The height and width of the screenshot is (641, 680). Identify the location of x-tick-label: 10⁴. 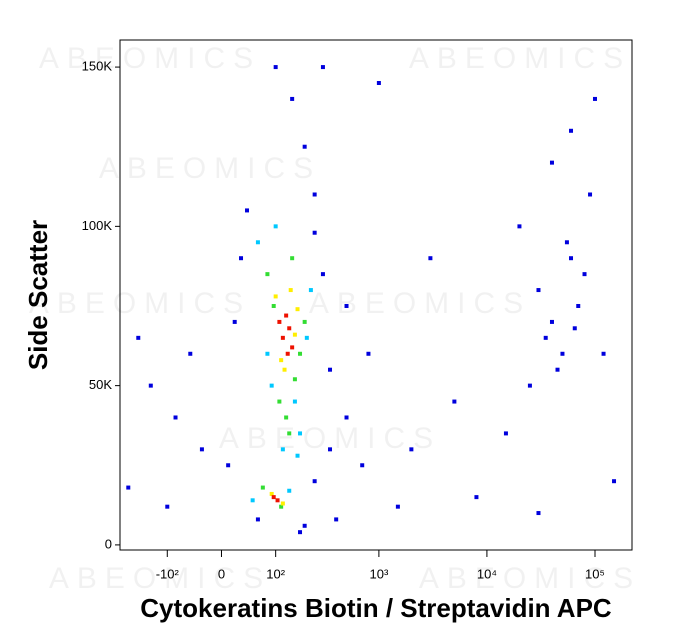
(487, 573).